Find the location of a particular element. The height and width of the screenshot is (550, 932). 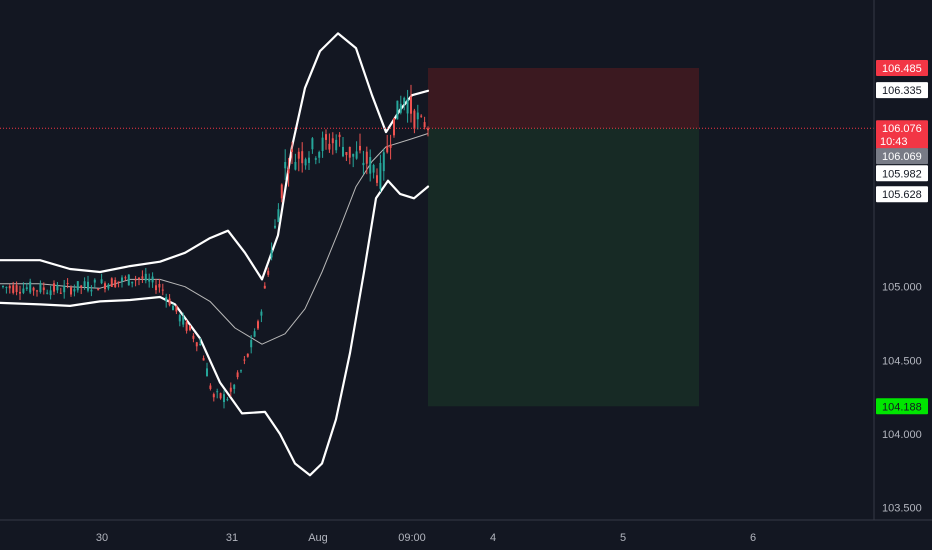

price-tick-label: 103.500 is located at coordinates (902, 509).